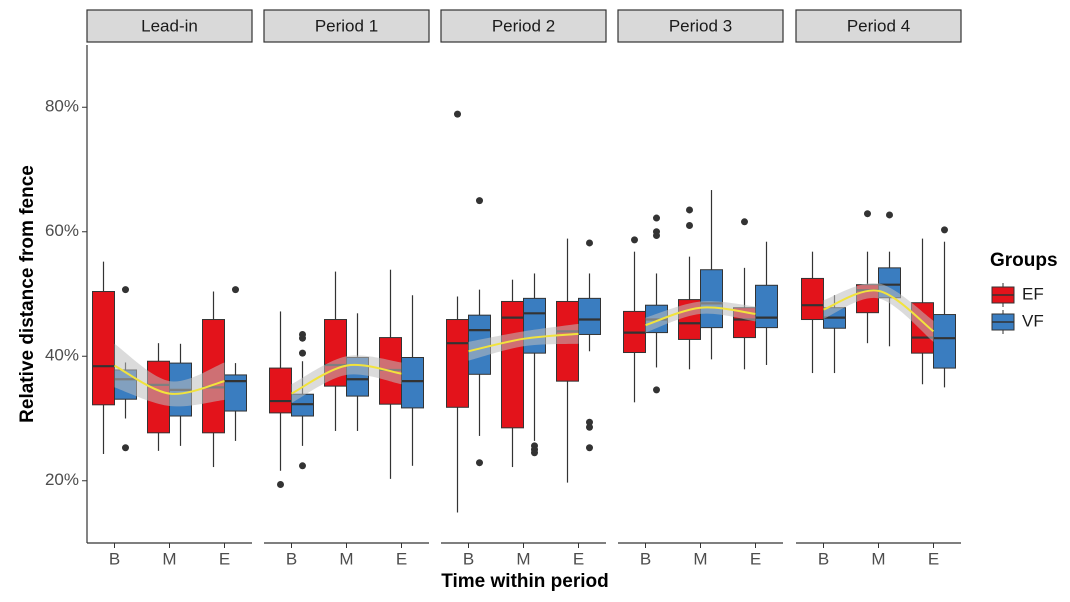  Describe the element at coordinates (62, 479) in the screenshot. I see `y-tick-label: 20%` at that location.